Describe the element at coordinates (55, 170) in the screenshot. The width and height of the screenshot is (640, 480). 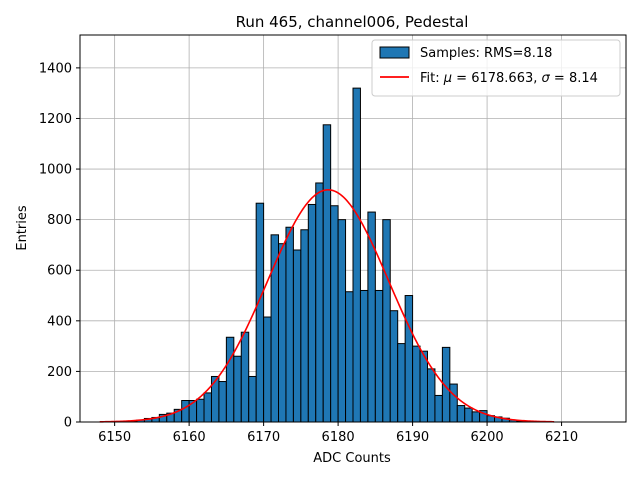
I see `y-tick-label: 1000` at that location.